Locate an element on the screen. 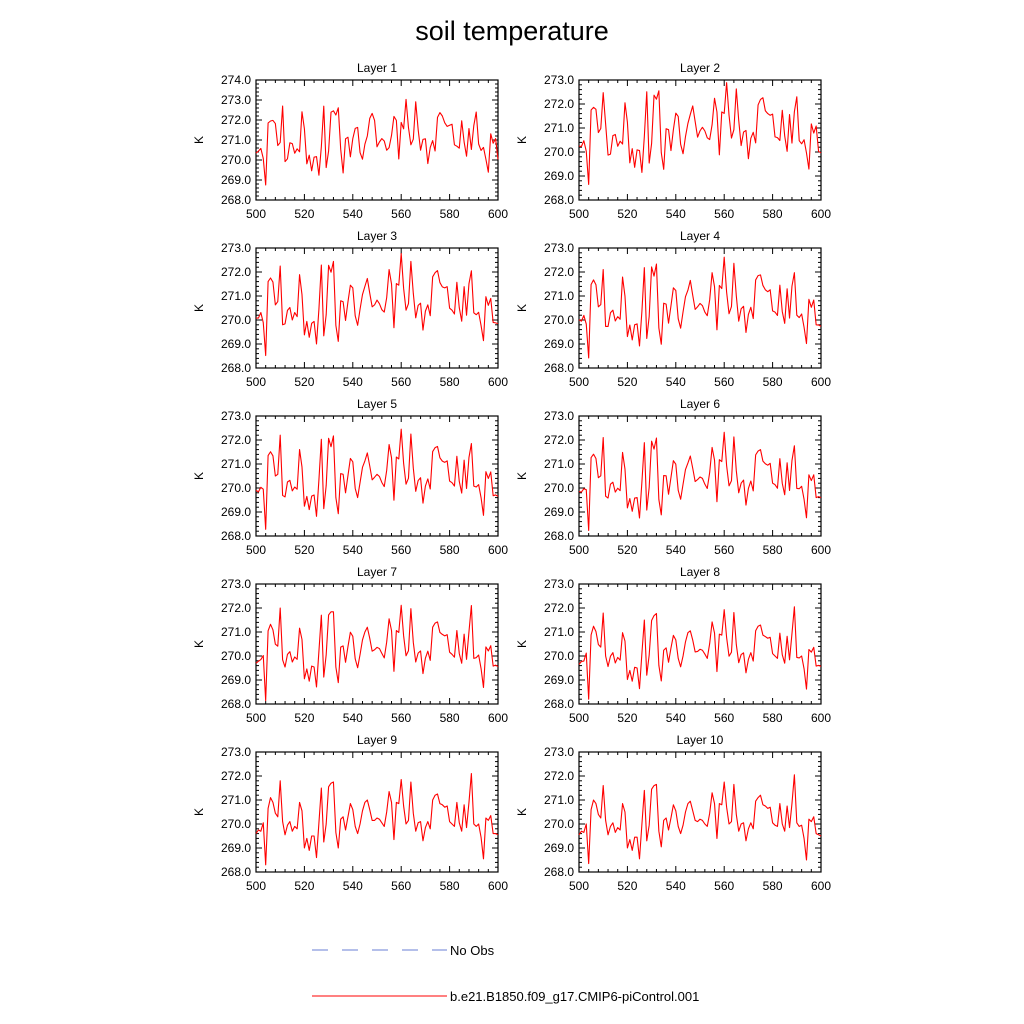 The height and width of the screenshot is (1024, 1024). layer-6-x-tick-label: 600 is located at coordinates (821, 550).